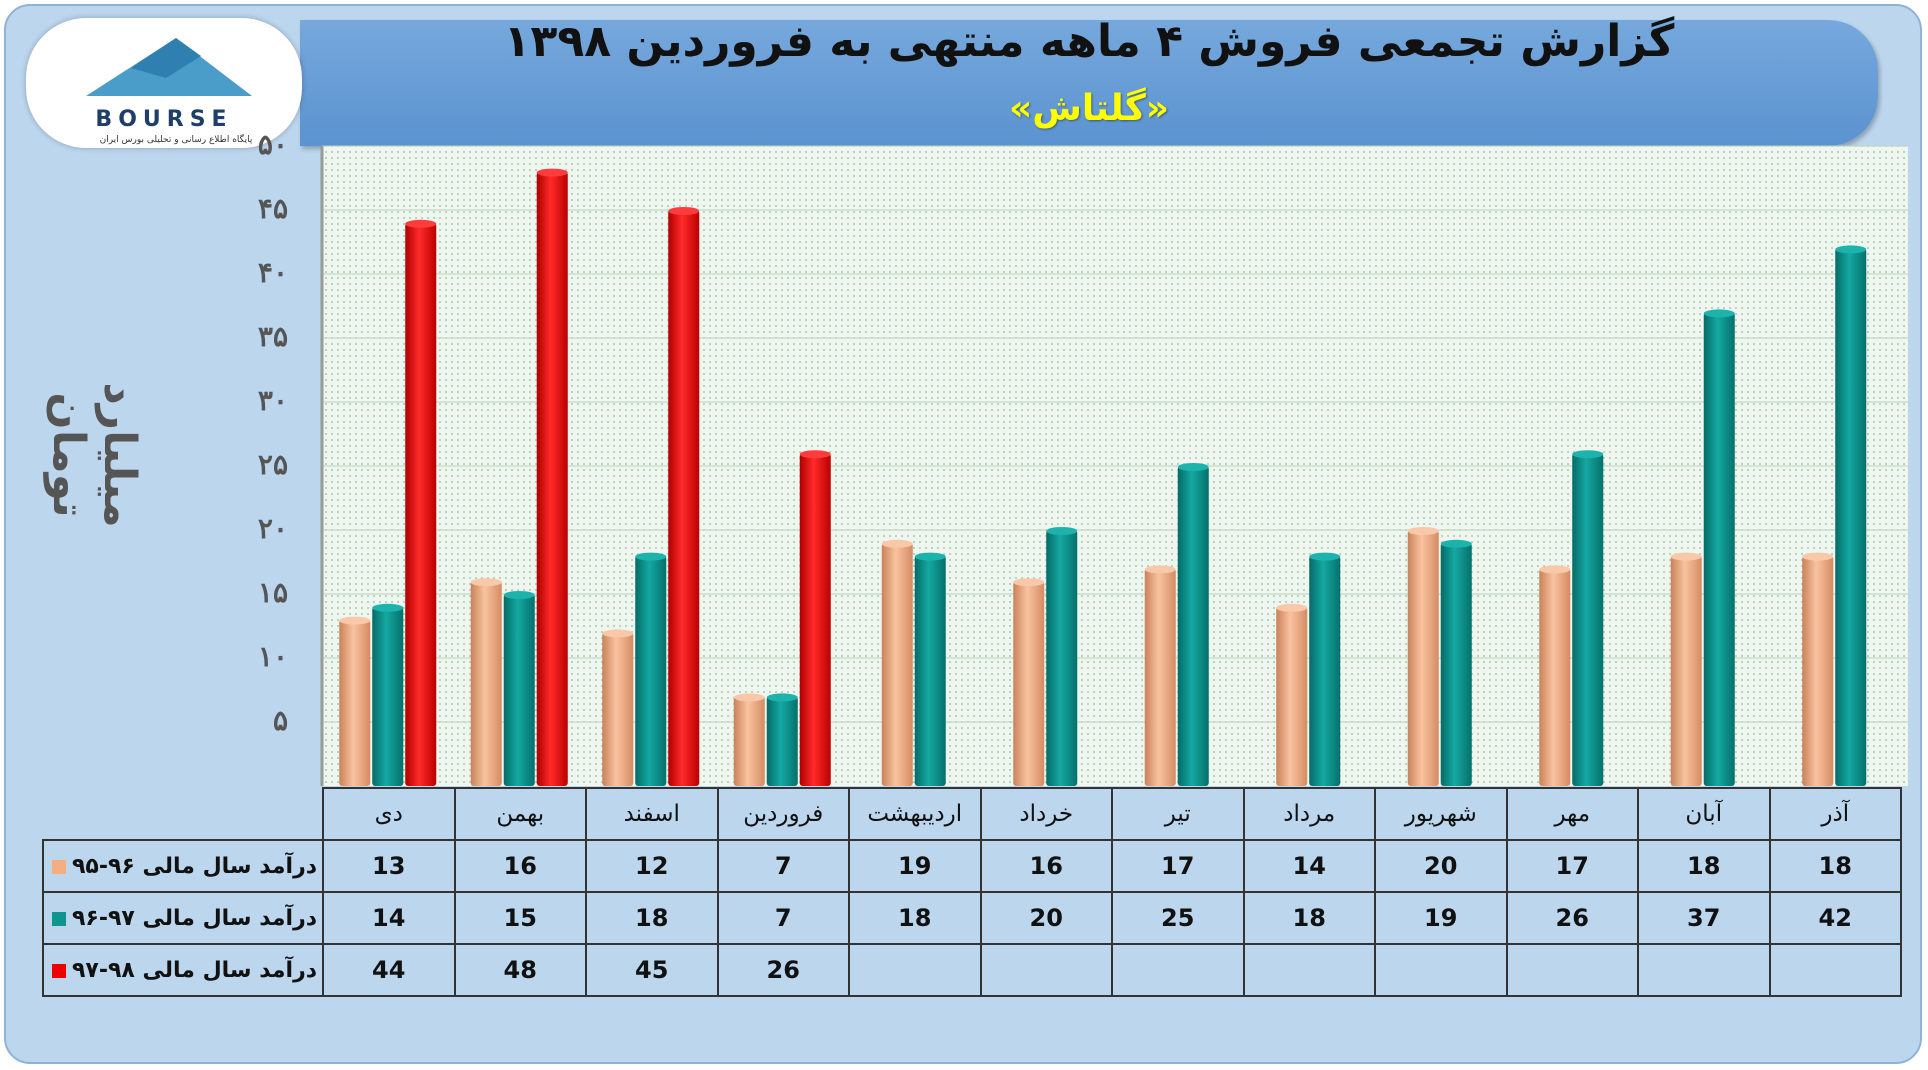 The width and height of the screenshot is (1928, 1070). I want to click on y-tick-label: ۴۵, so click(272, 208).